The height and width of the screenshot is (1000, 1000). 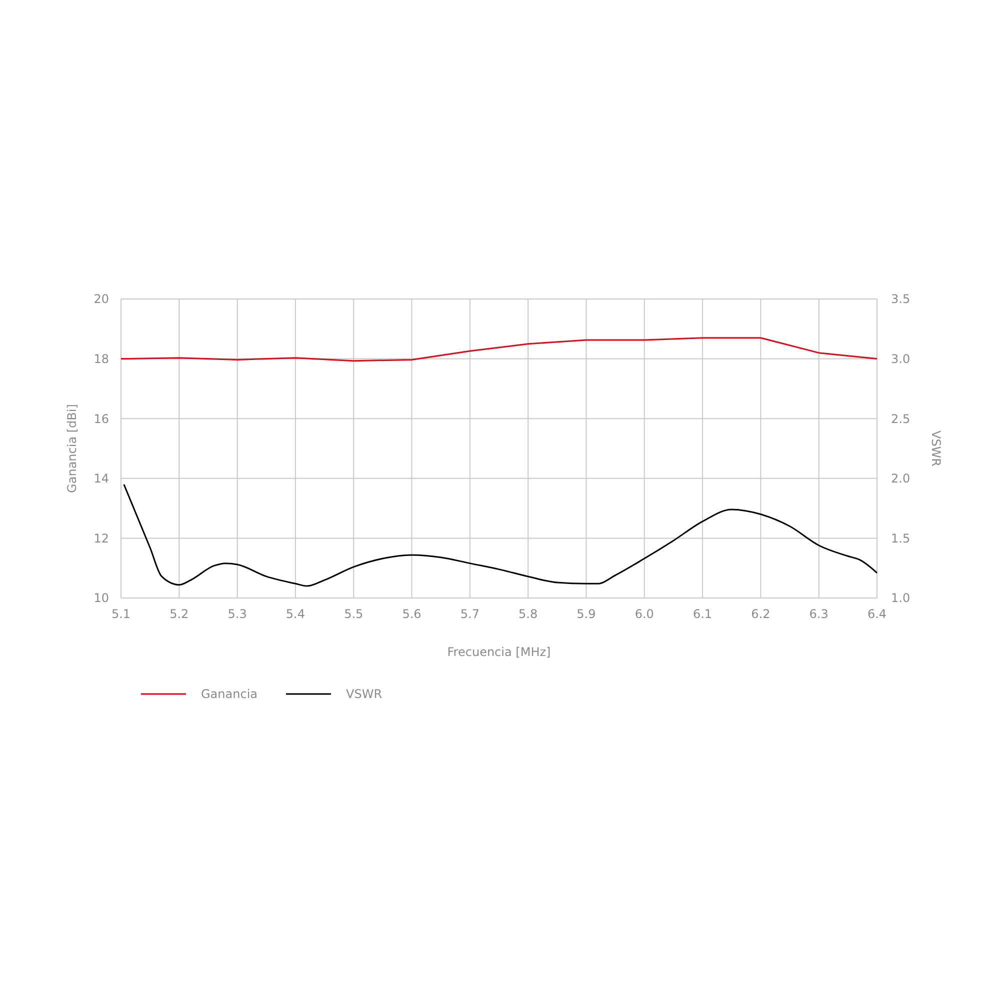 What do you see at coordinates (229, 694) in the screenshot?
I see `legend-label: Ganancia` at bounding box center [229, 694].